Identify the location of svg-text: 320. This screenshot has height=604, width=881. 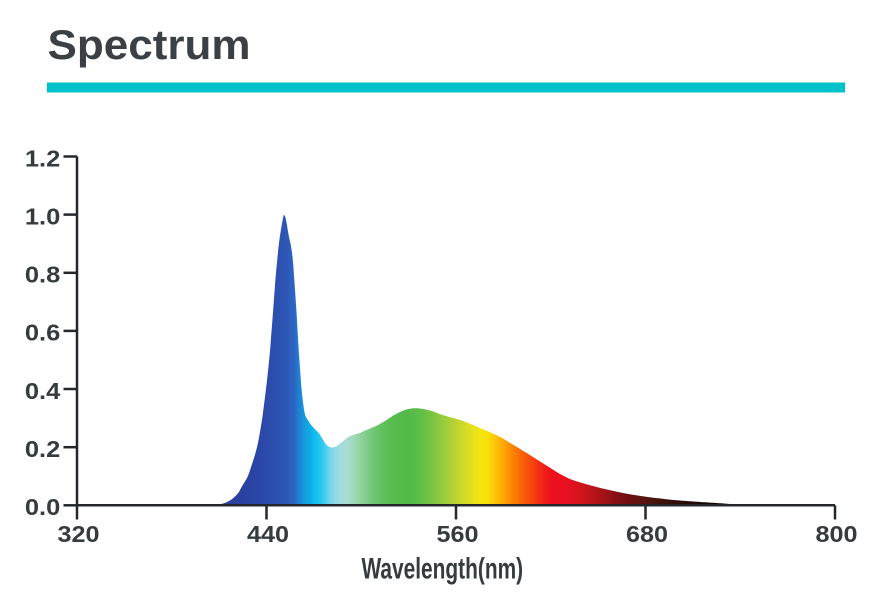
(79, 534).